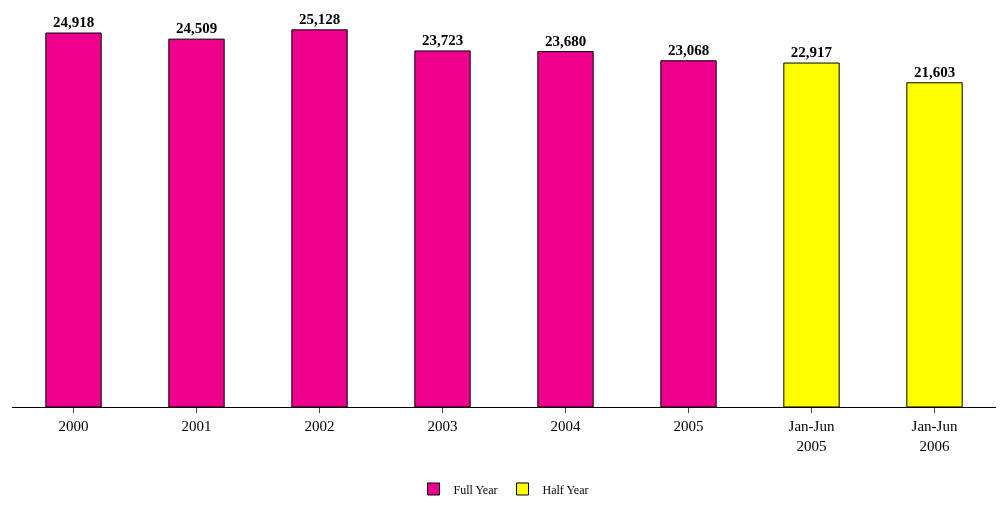 This screenshot has width=1008, height=514. Describe the element at coordinates (934, 71) in the screenshot. I see `data-label: 21,603` at that location.